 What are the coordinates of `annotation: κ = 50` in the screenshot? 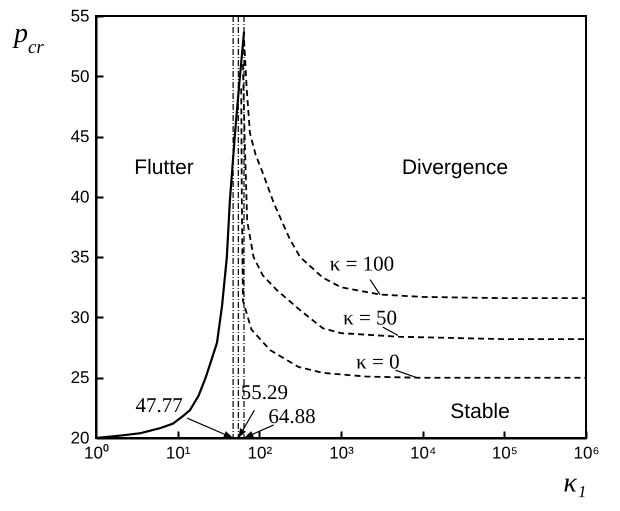 It's located at (370, 318).